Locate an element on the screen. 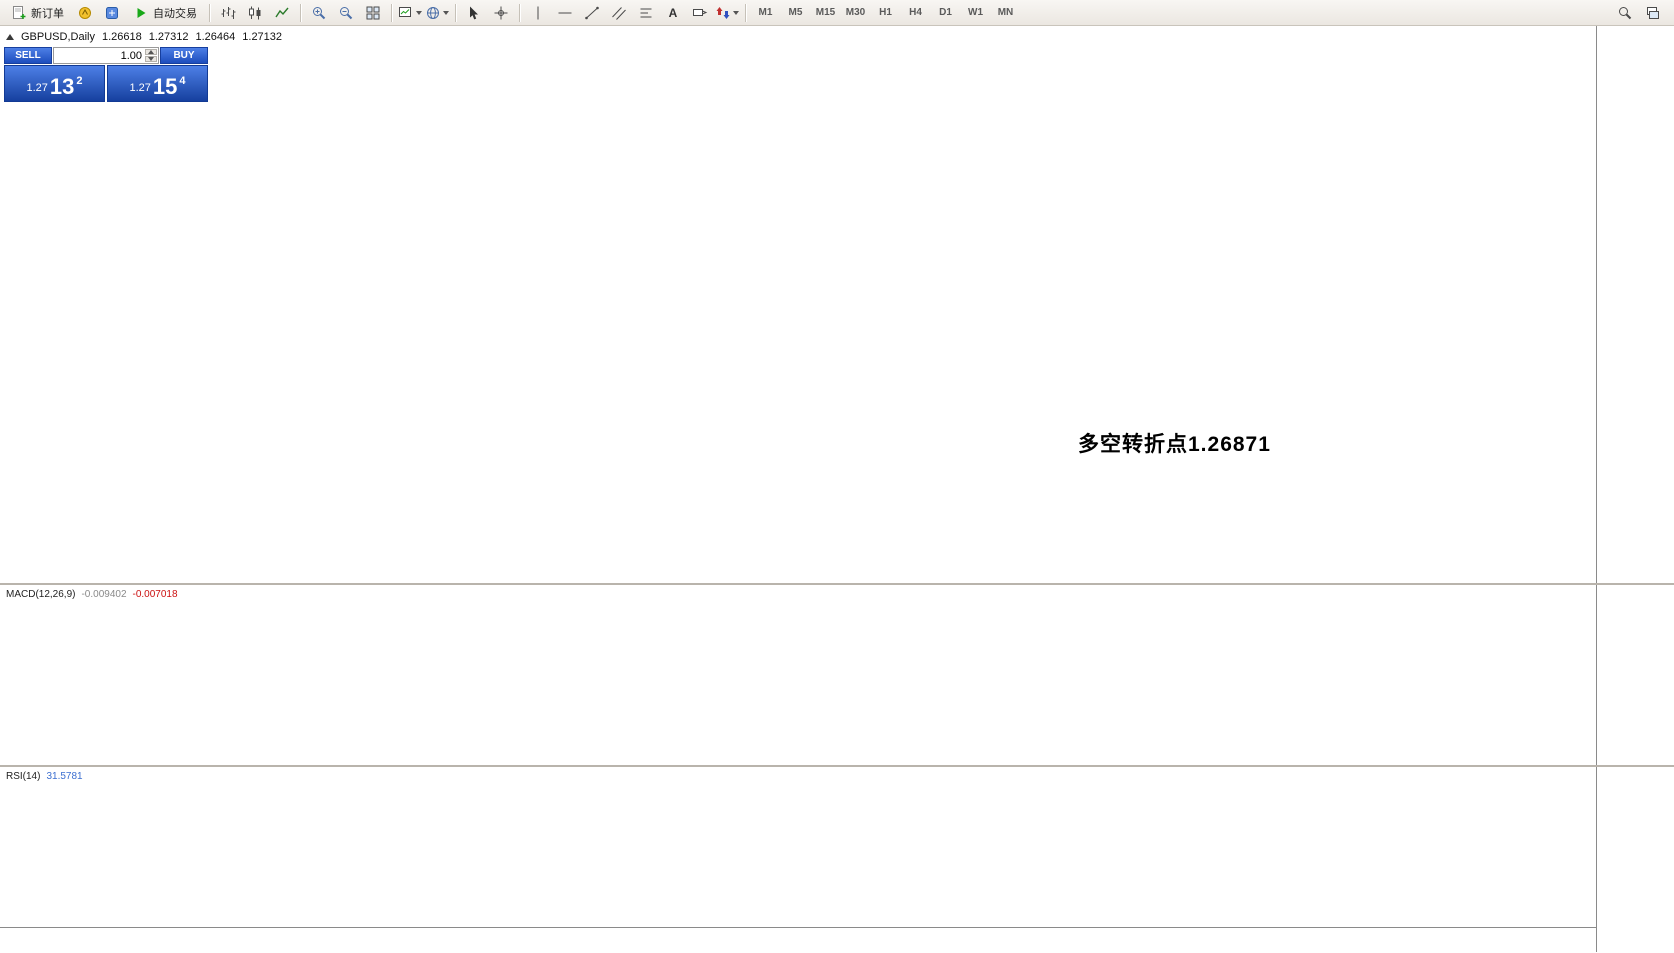  buy-price-button: 1.27 15 4 is located at coordinates (157, 83).